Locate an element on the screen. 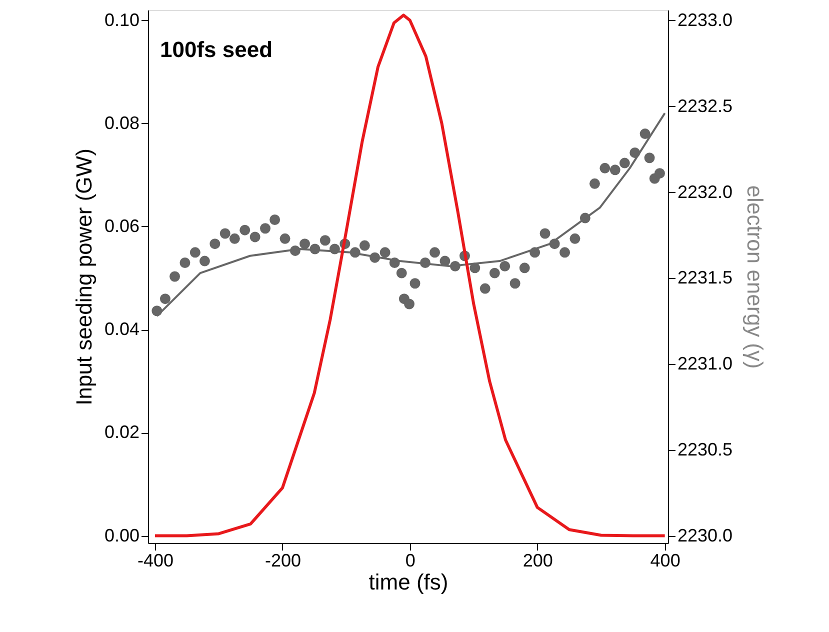 The width and height of the screenshot is (829, 632). y-tick-label: 0.04 is located at coordinates (122, 329).